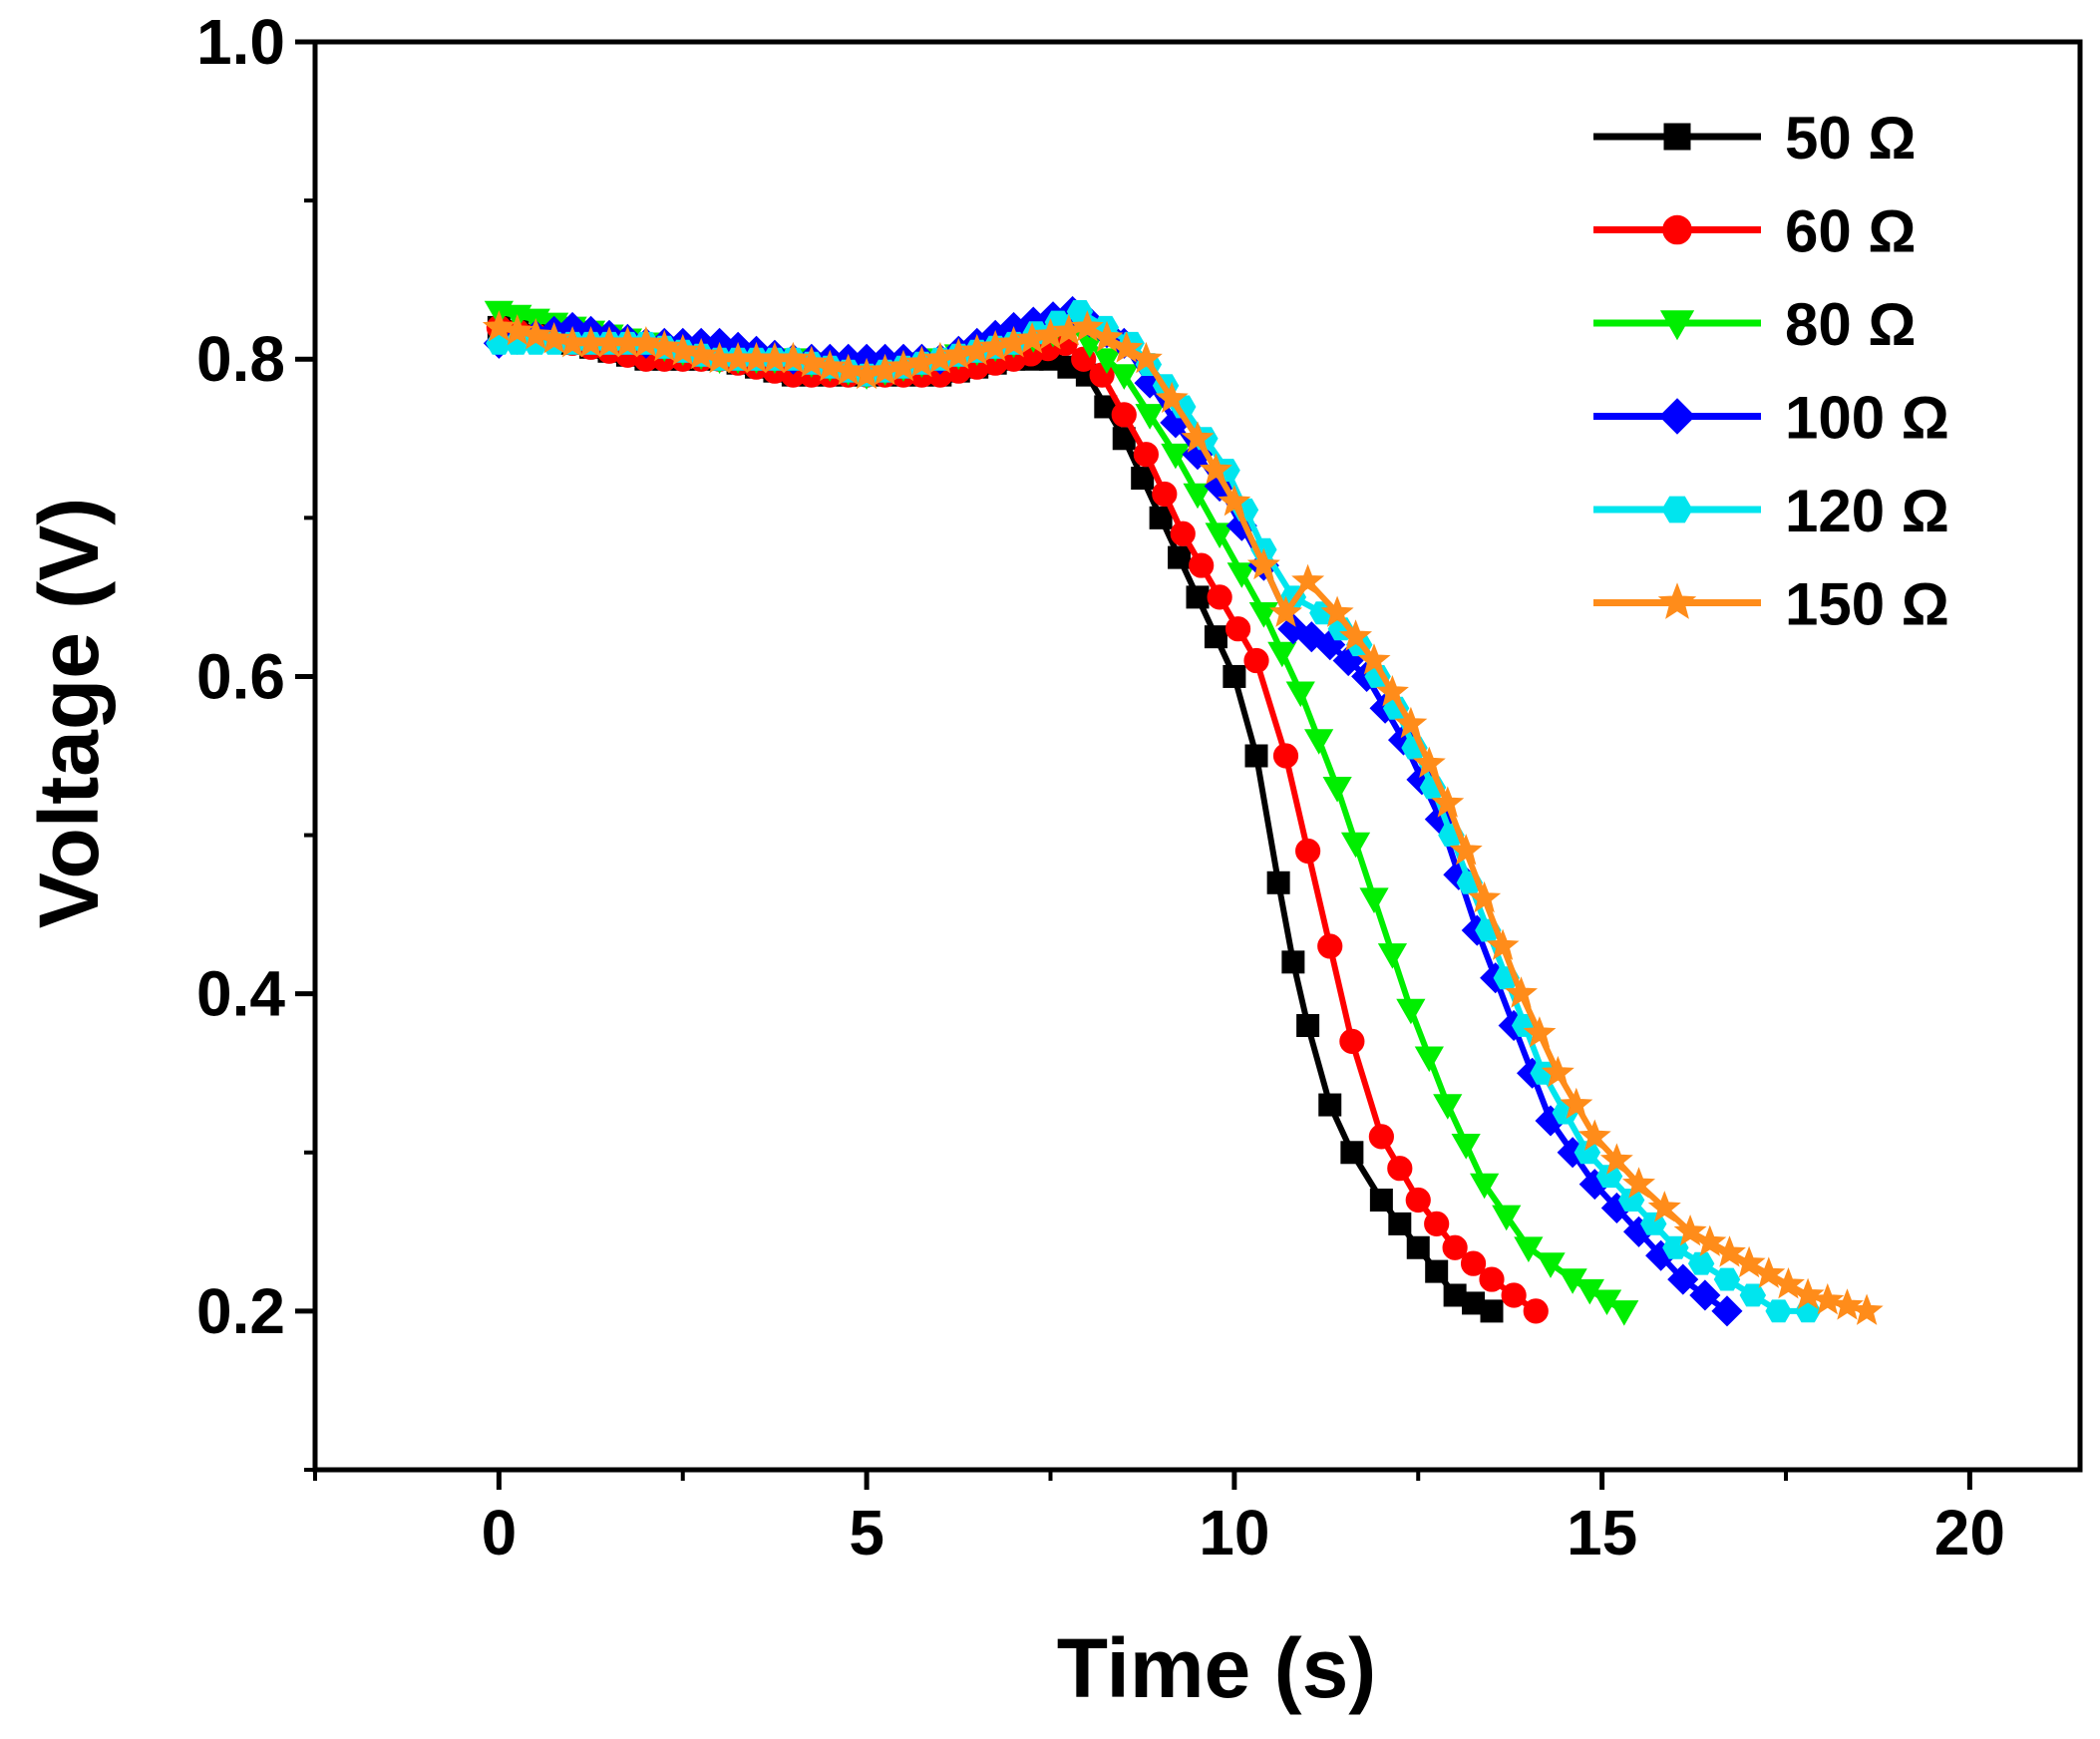  Describe the element at coordinates (1602, 1532) in the screenshot. I see `x-tick-label: 15` at that location.